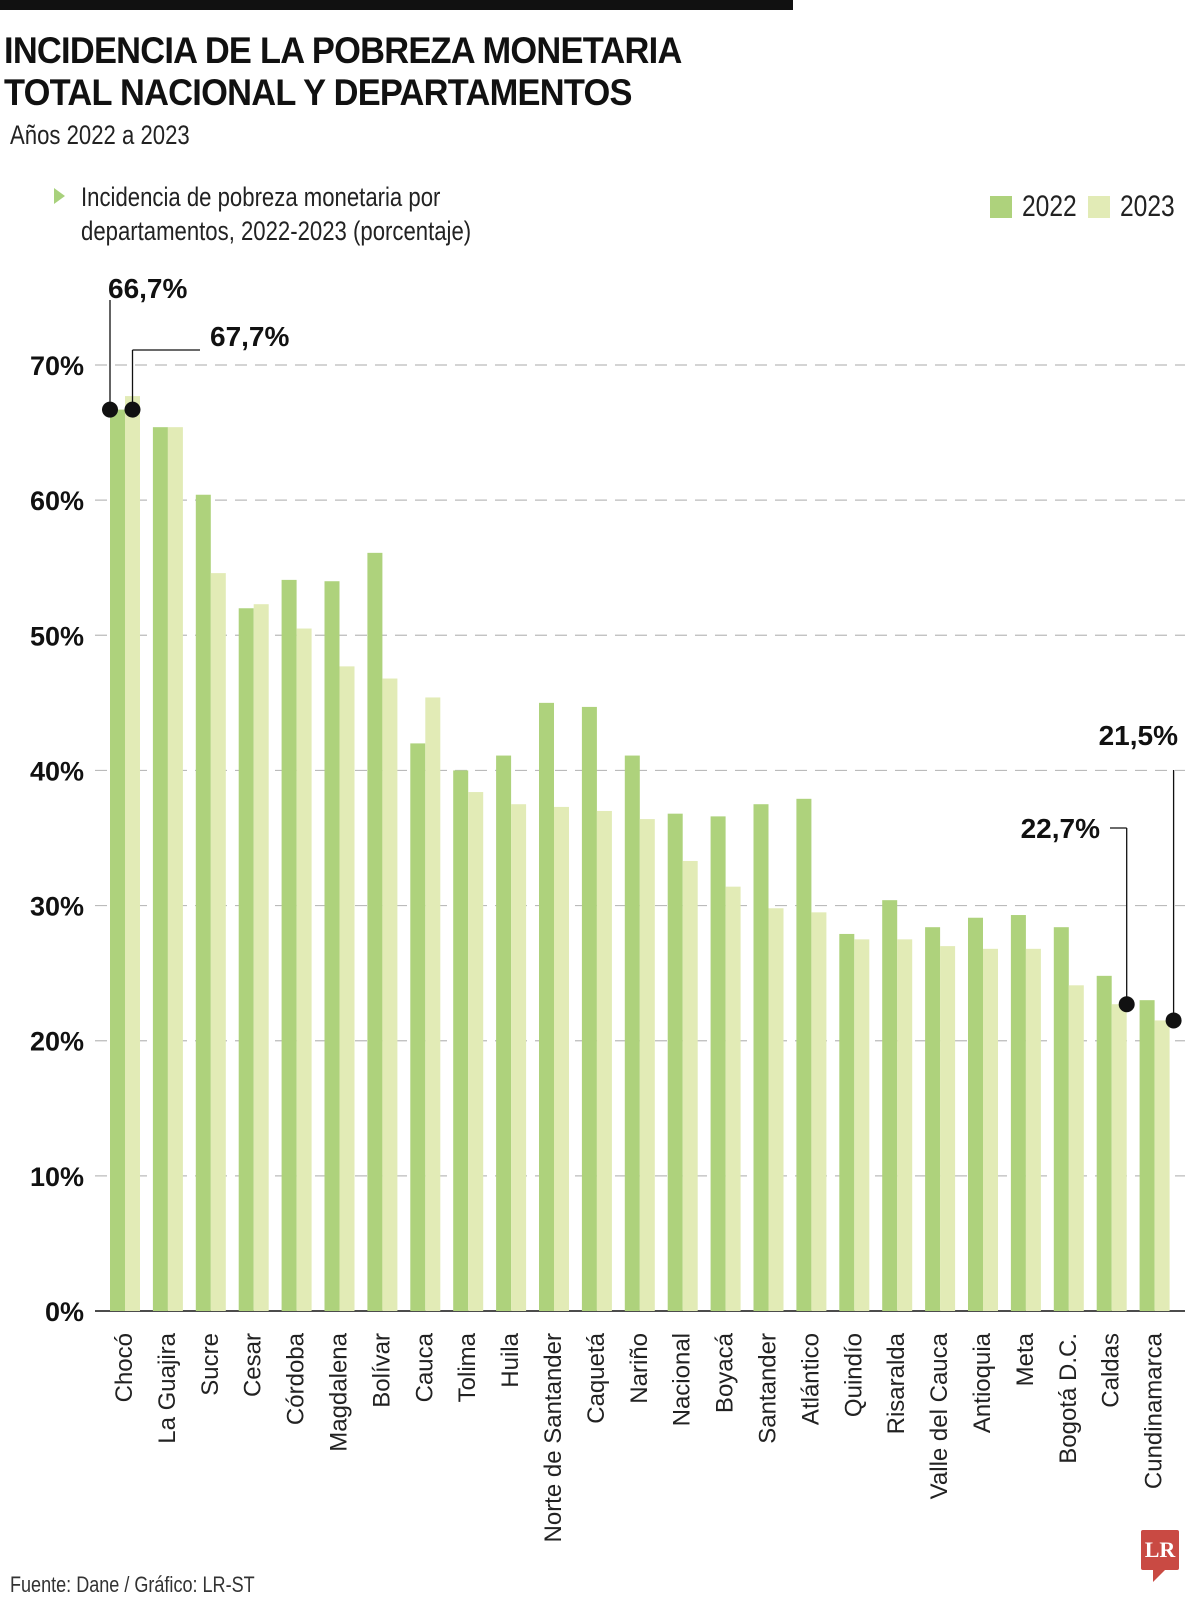  Describe the element at coordinates (768, 1388) in the screenshot. I see `x-tick-label: Santander` at that location.